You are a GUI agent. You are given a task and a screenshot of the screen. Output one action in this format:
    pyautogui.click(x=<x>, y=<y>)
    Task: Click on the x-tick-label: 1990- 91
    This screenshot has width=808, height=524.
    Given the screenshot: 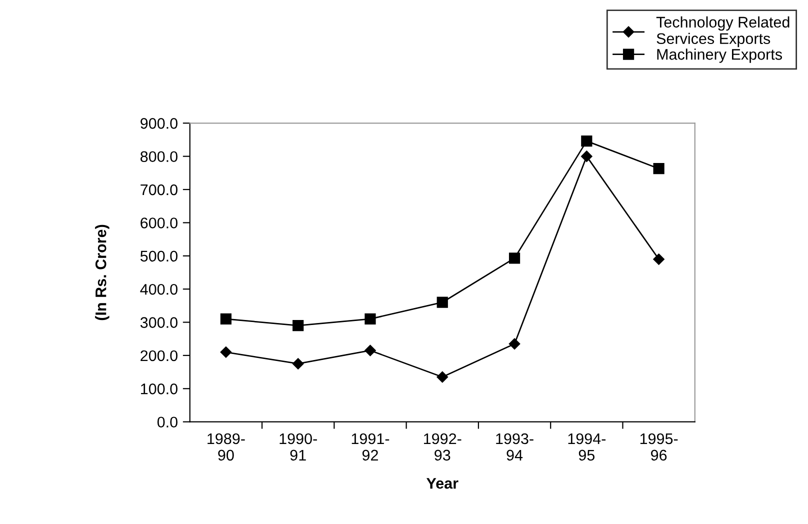 What is the action you would take?
    pyautogui.click(x=298, y=447)
    